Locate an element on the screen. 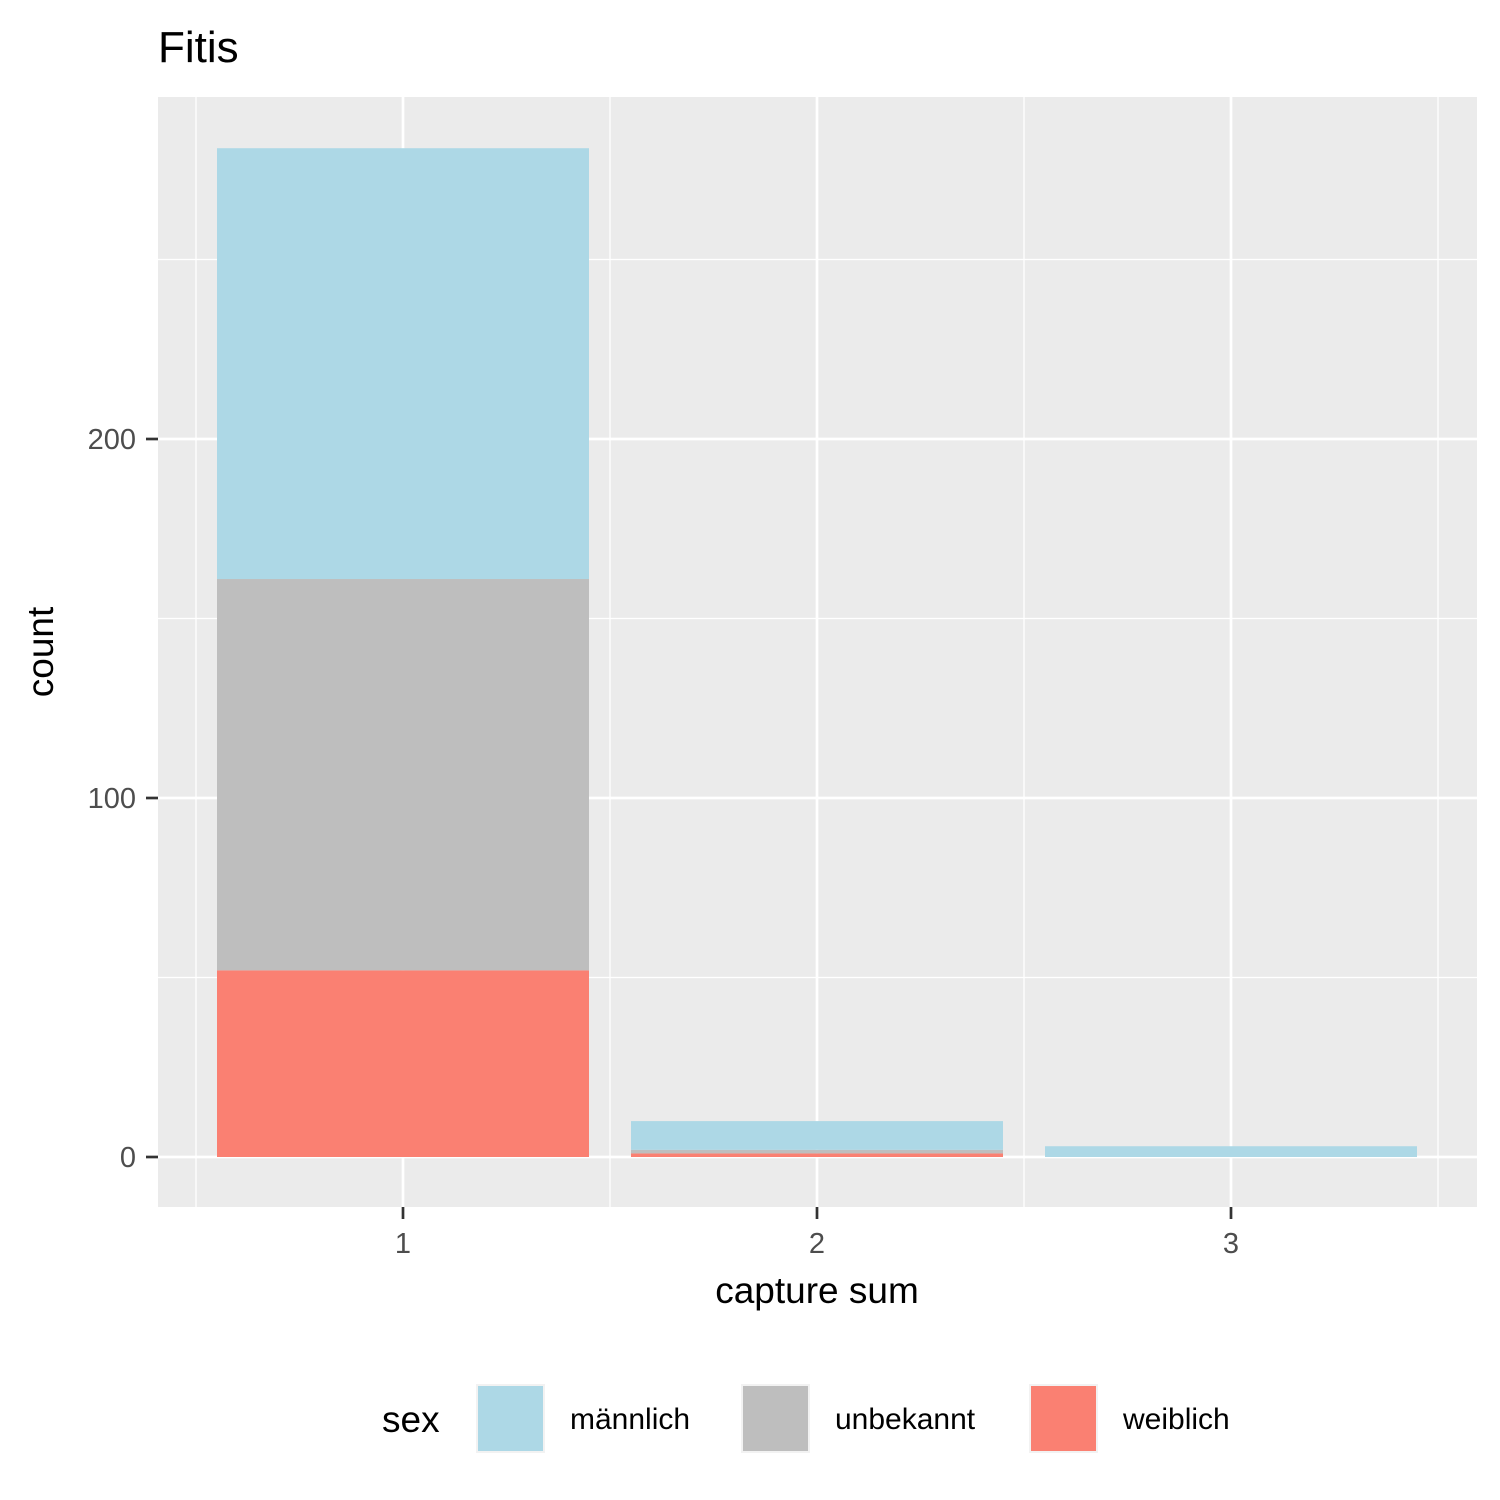 Image resolution: width=1500 pixels, height=1500 pixels. y-tick-label: 200 is located at coordinates (112, 440).